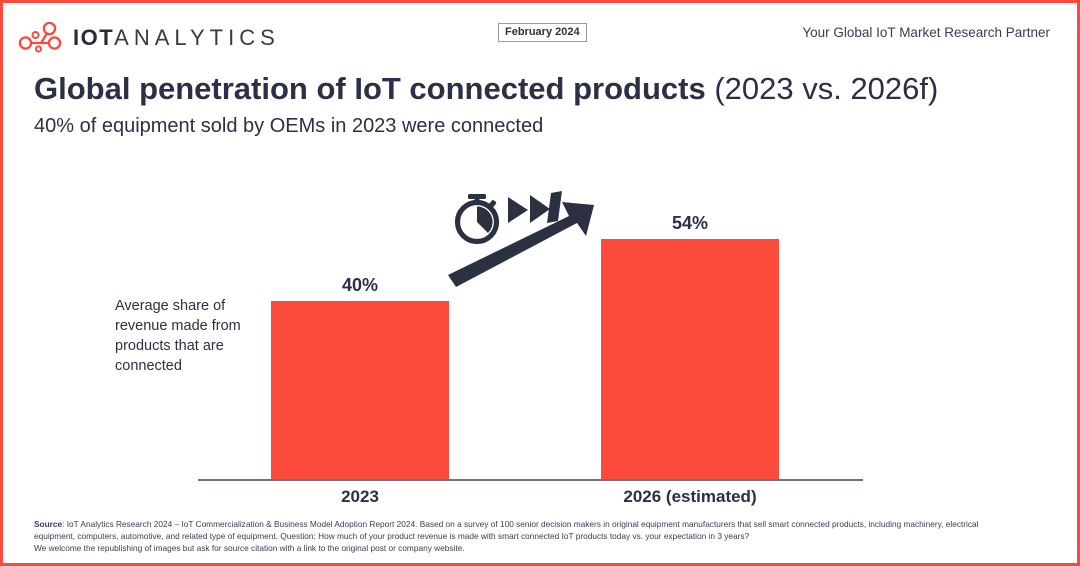  Describe the element at coordinates (48, 524) in the screenshot. I see `footnote-source-label: Source` at that location.